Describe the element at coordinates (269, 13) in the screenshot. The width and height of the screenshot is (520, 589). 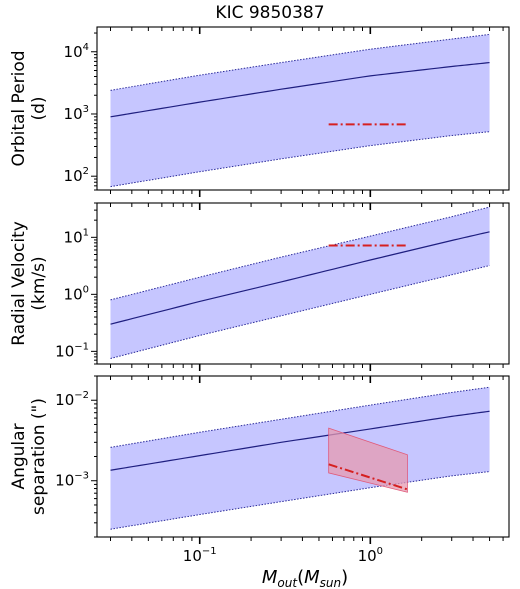
I see `figure-title: KIC 9850387` at that location.